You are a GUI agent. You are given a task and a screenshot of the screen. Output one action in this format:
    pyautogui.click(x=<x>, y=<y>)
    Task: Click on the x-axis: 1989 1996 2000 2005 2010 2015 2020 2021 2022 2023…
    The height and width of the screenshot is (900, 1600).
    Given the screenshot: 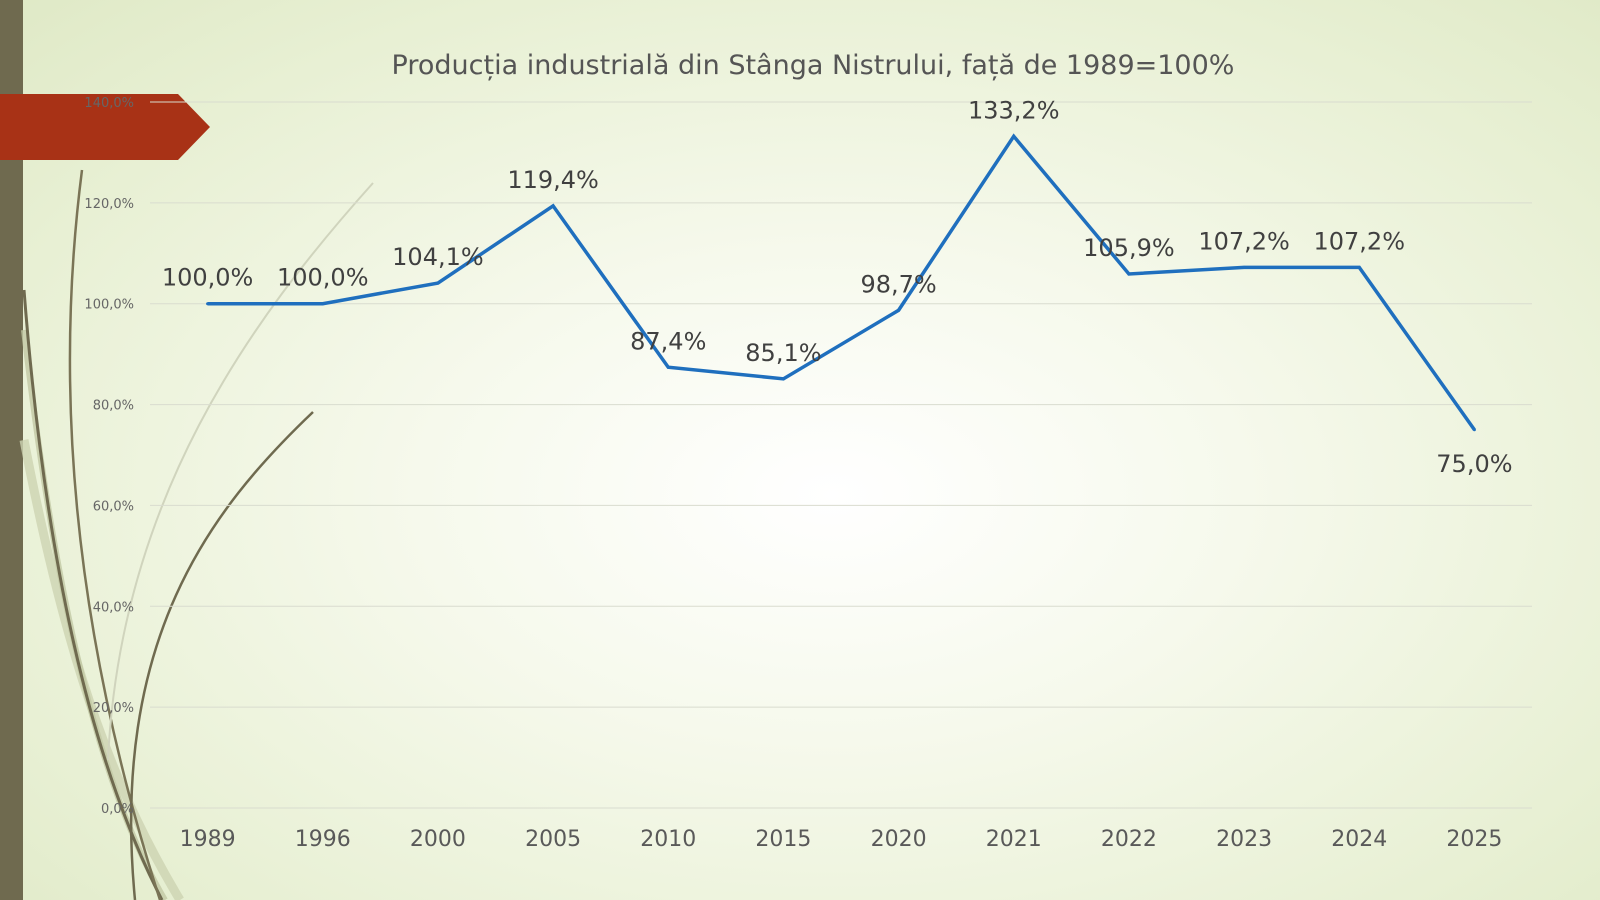 What is the action you would take?
    pyautogui.click(x=841, y=839)
    